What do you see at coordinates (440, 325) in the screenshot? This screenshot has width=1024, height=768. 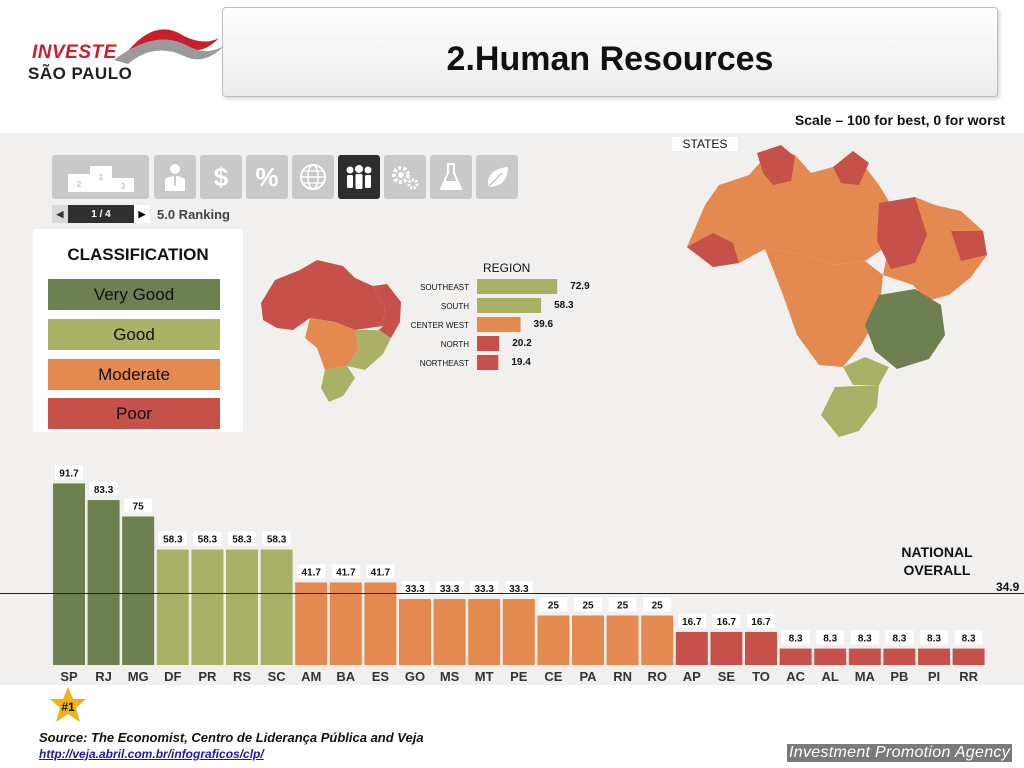 I see `region-category-label: CENTER WEST` at bounding box center [440, 325].